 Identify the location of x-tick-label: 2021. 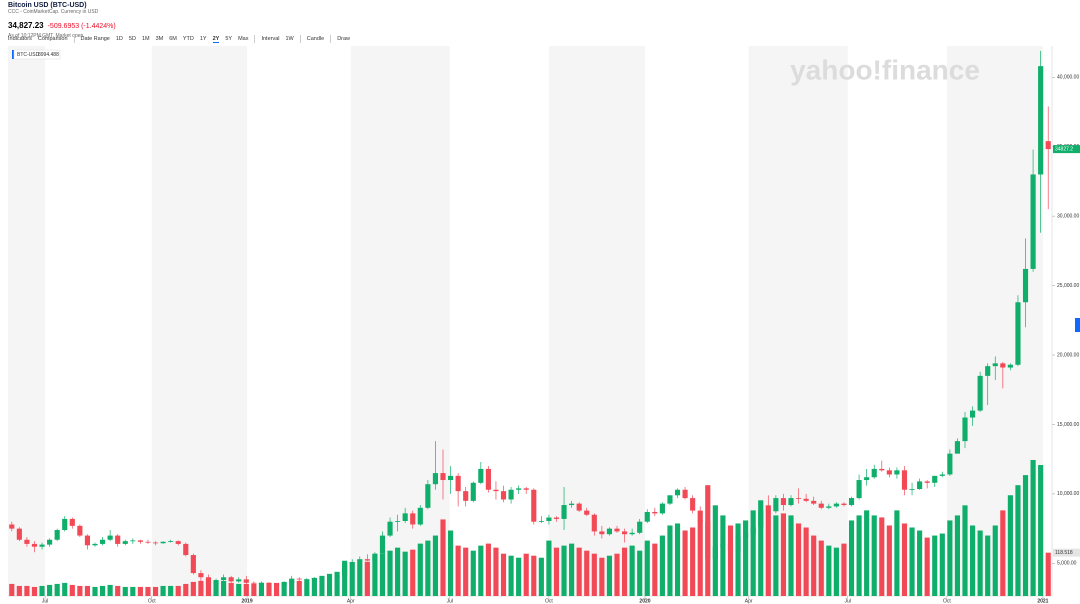
(1042, 601).